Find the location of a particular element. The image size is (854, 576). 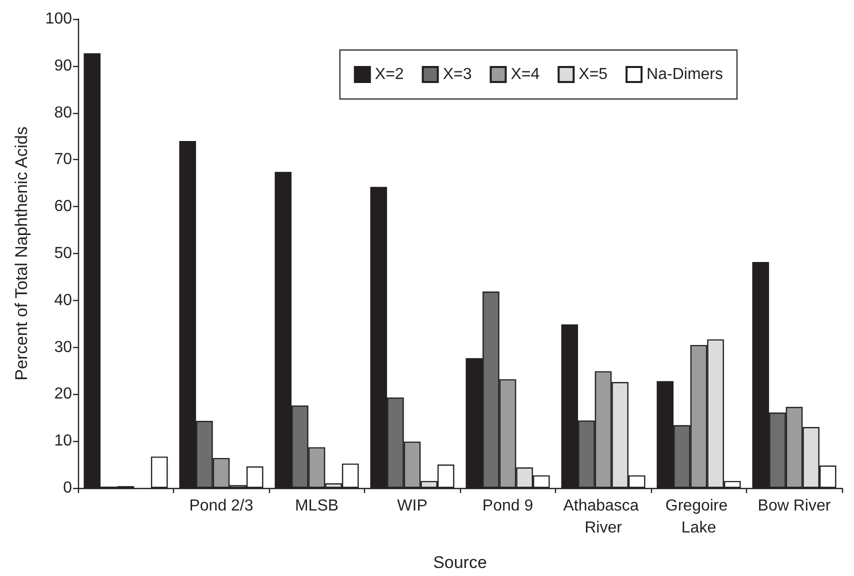

x-tick-label: MLSB is located at coordinates (316, 506).